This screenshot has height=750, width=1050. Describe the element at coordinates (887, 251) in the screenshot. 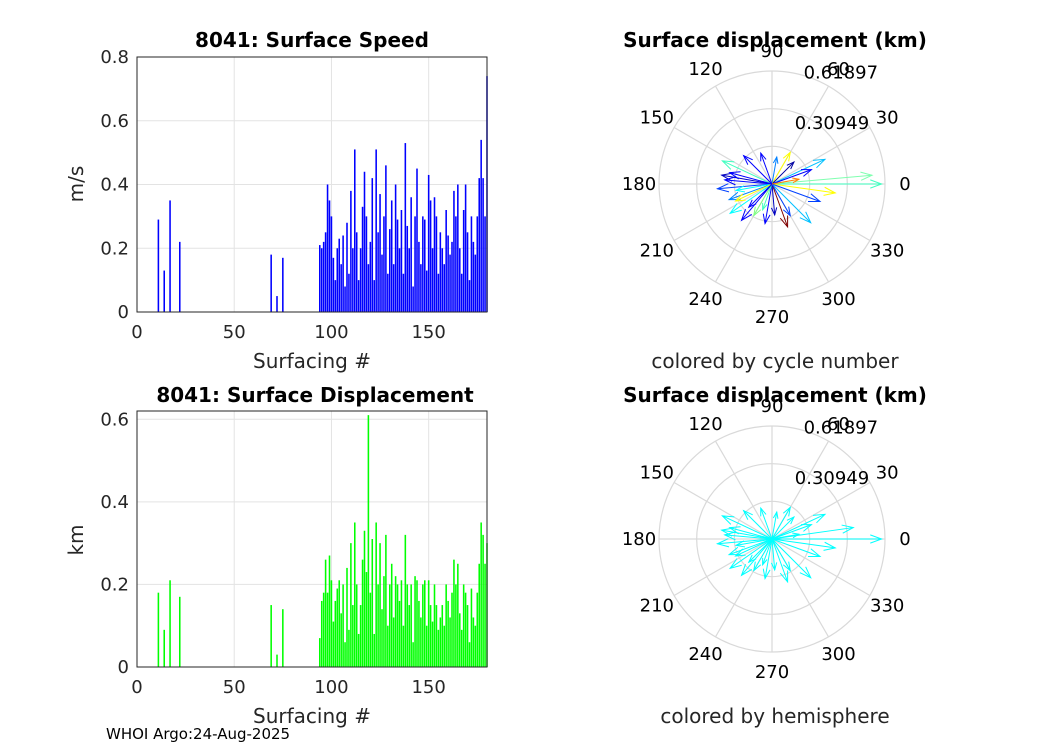

I see `polar-angle-label: 330` at that location.